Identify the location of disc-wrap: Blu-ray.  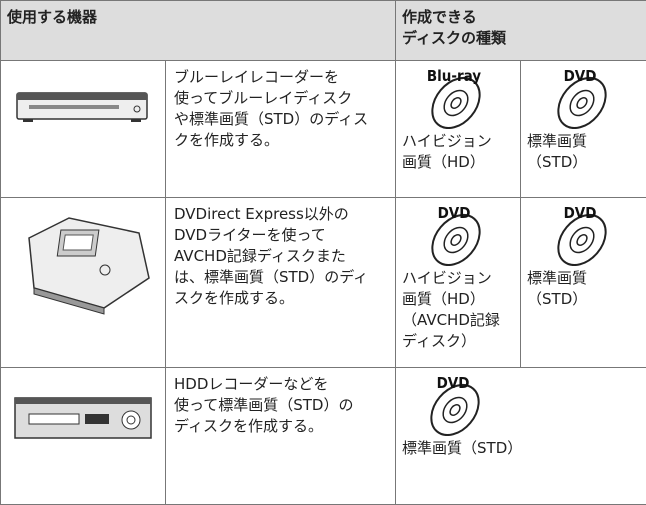
(458, 97).